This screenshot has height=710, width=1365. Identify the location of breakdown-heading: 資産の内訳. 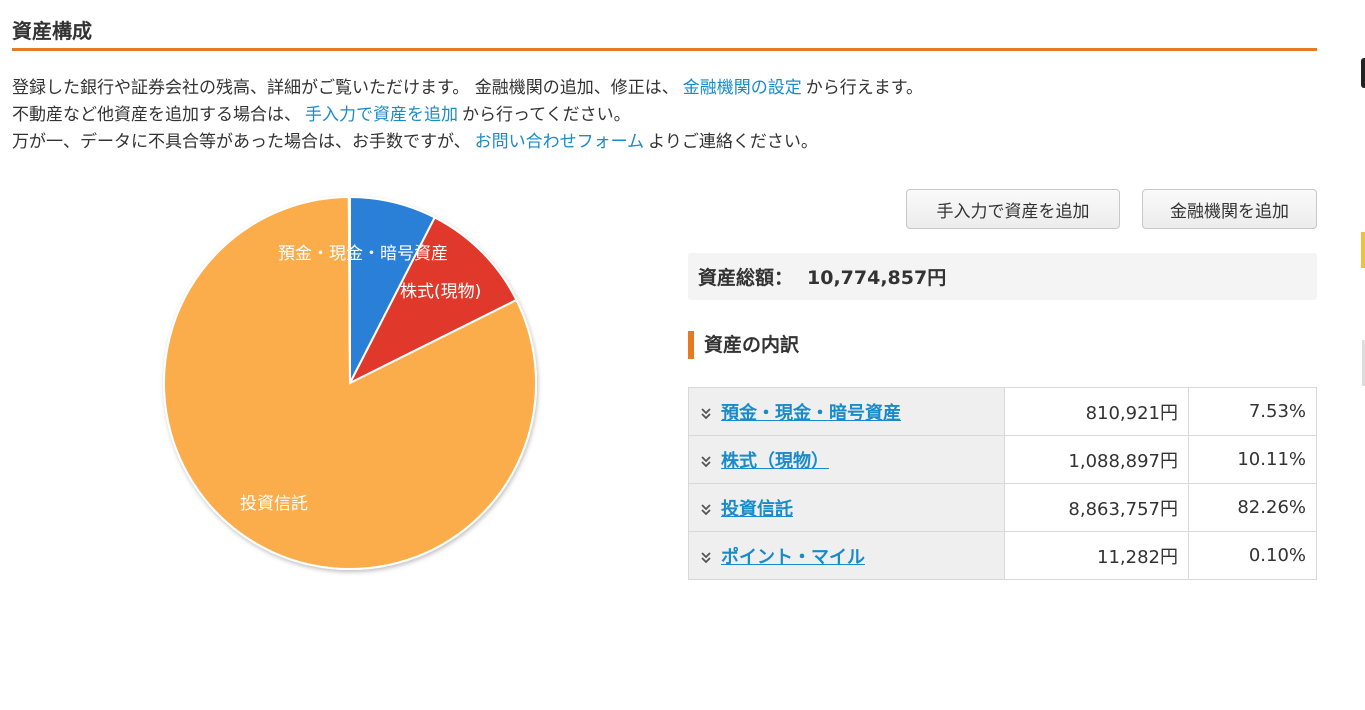
(743, 345).